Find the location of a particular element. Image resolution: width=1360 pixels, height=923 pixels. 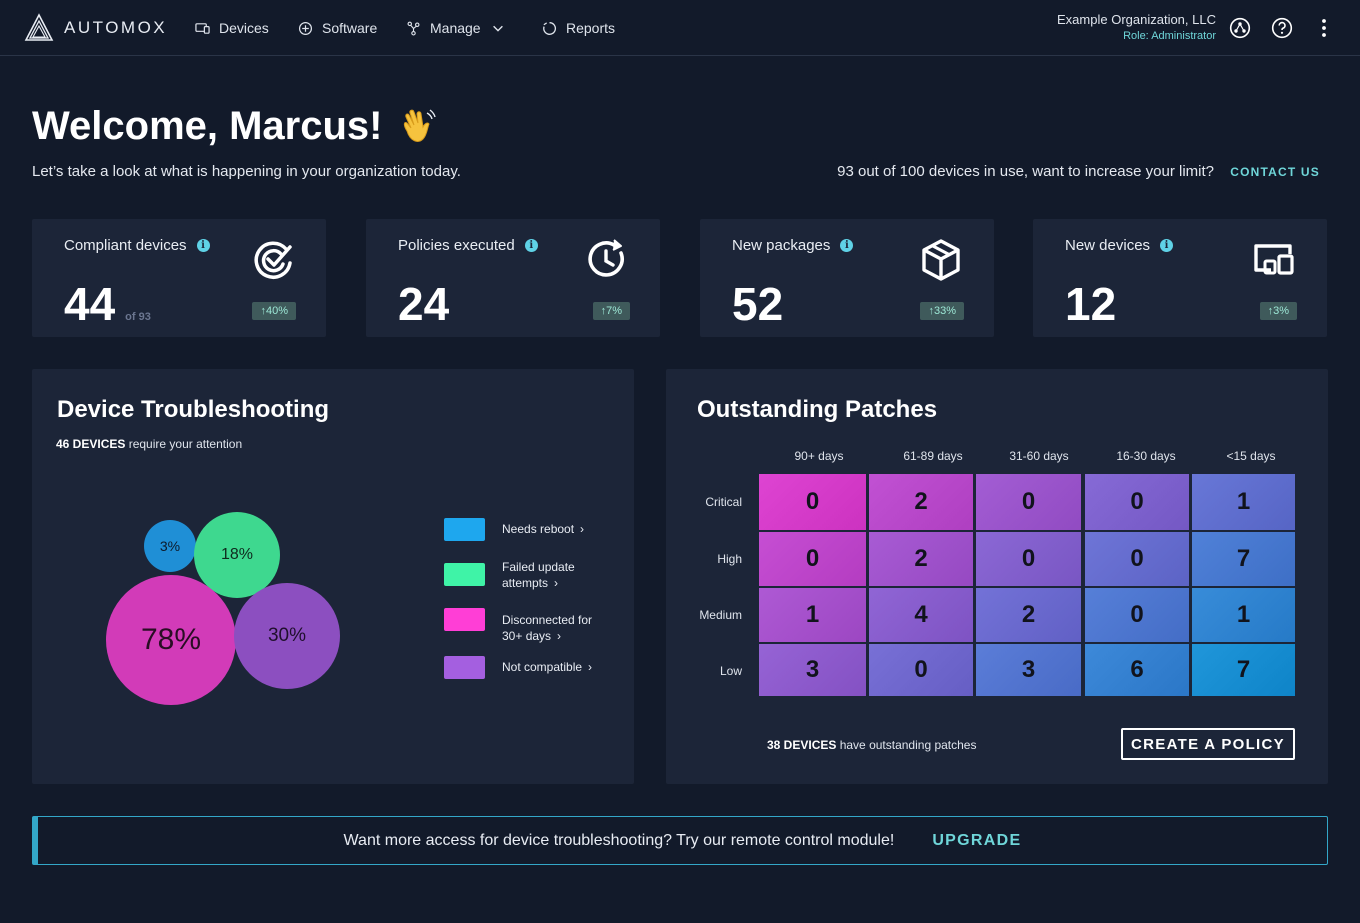

nav-reports: Reports is located at coordinates (578, 28).